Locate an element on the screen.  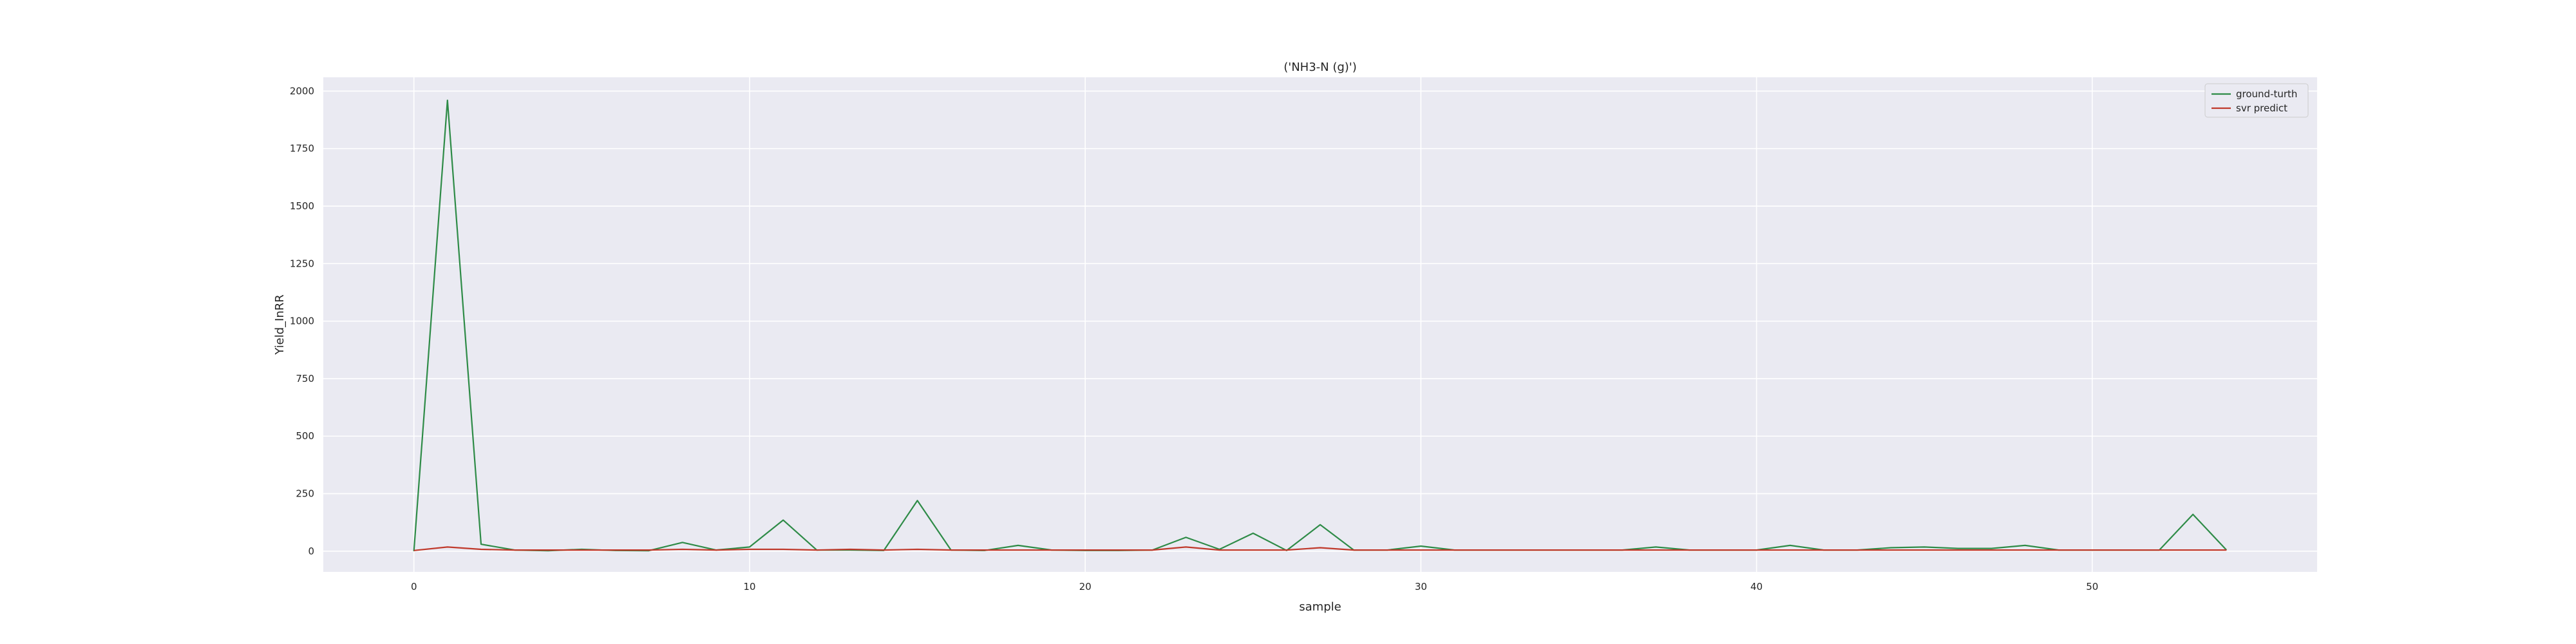
x-tick-label: 40 is located at coordinates (1756, 587).